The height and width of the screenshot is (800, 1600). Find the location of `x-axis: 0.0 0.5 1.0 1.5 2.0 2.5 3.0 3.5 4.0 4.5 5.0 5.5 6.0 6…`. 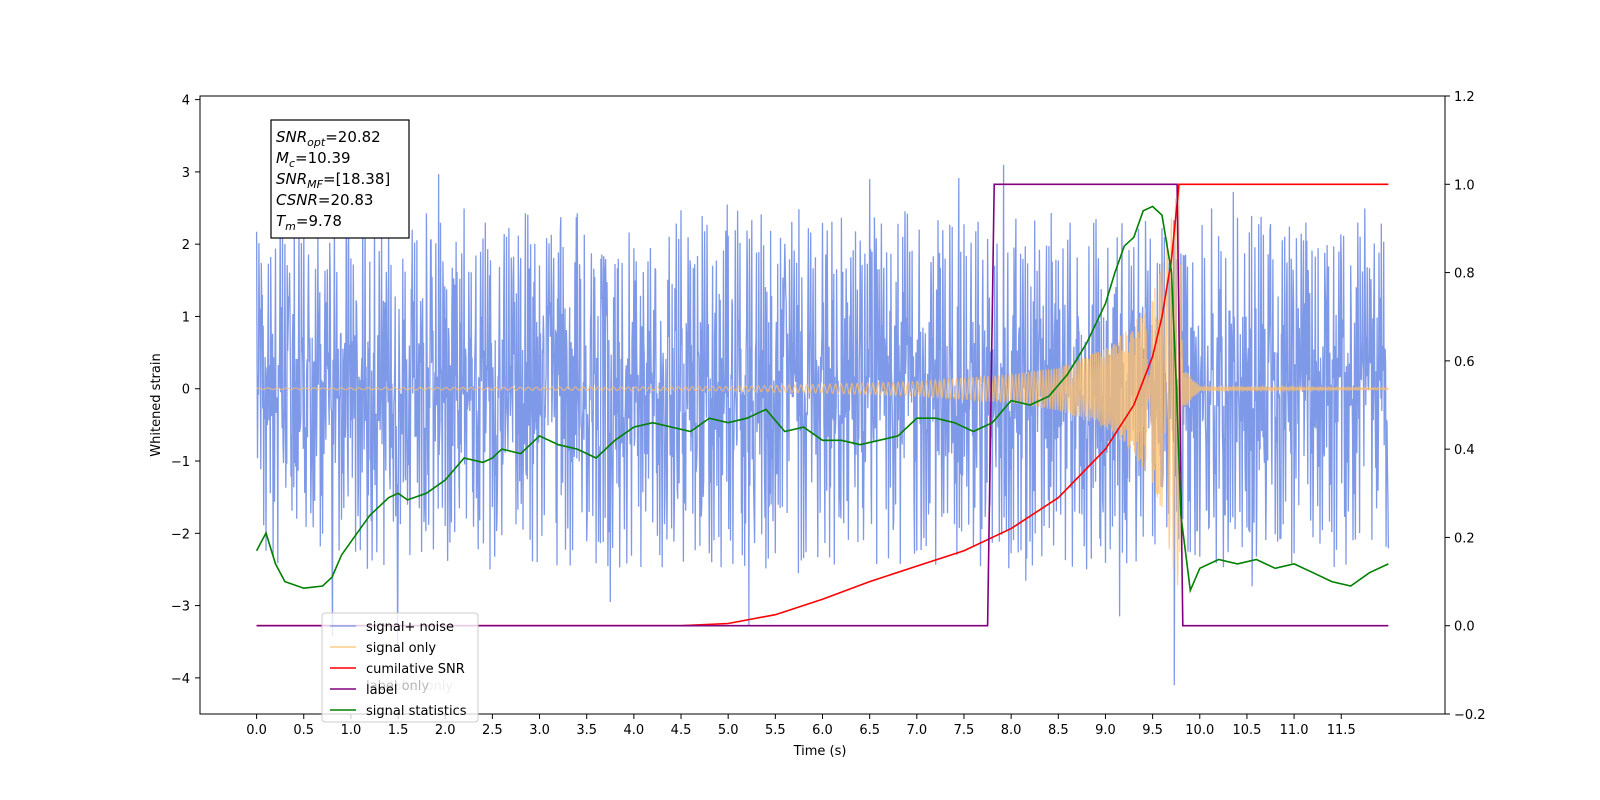

x-axis: 0.0 0.5 1.0 1.5 2.0 2.5 3.0 3.5 4.0 4.5 5.0 5.5 6.0 6… is located at coordinates (801, 726).